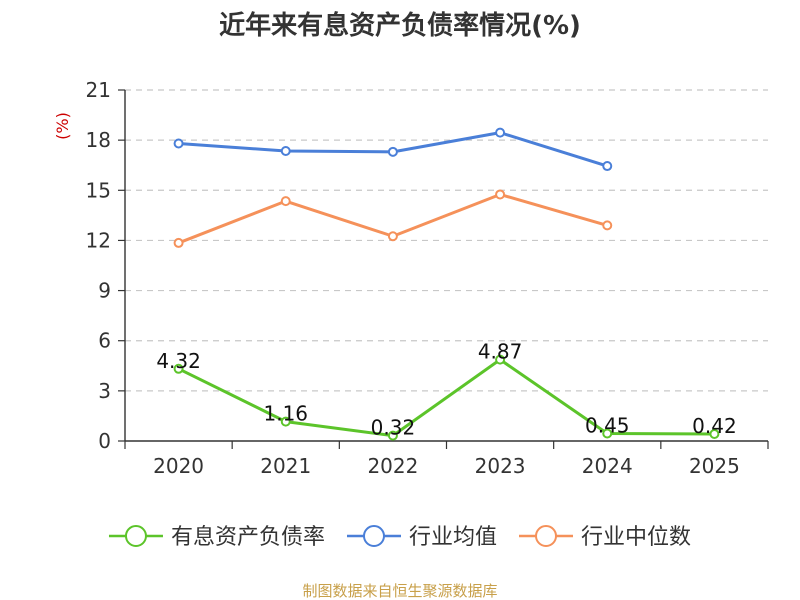  What do you see at coordinates (393, 428) in the screenshot?
I see `data-label: 0.32` at bounding box center [393, 428].